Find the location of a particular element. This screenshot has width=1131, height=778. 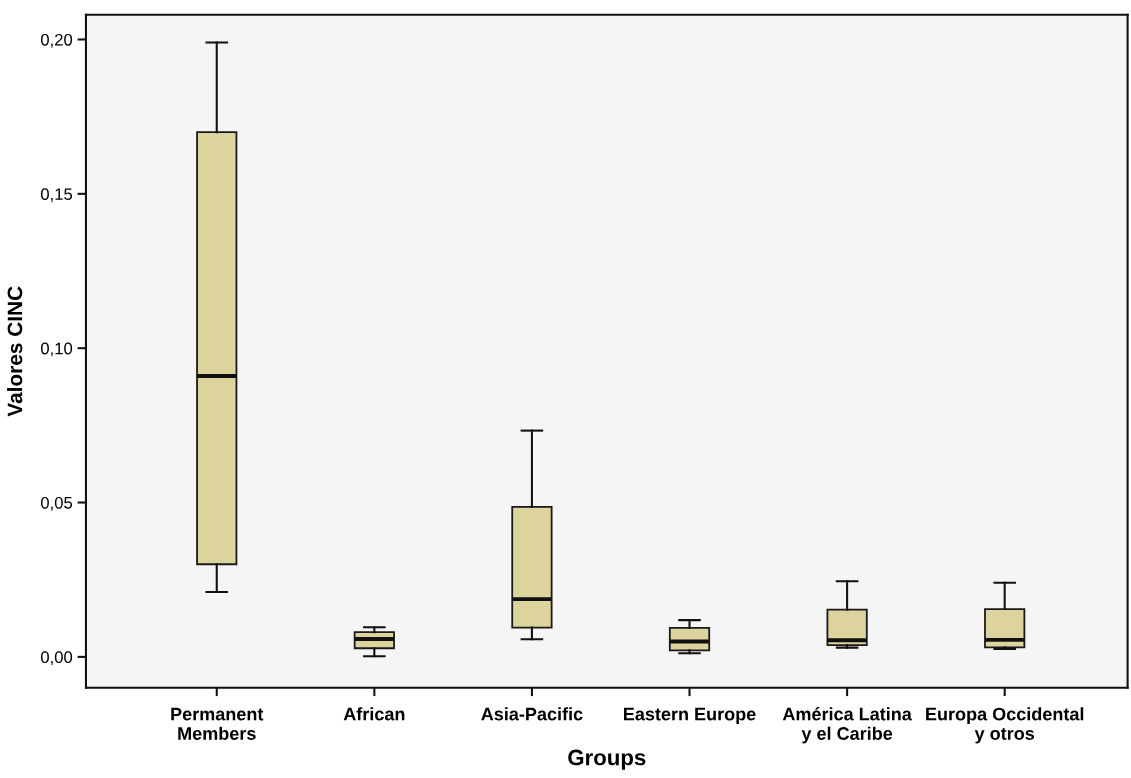

x-tick-label: Asia-Pacific is located at coordinates (532, 714).